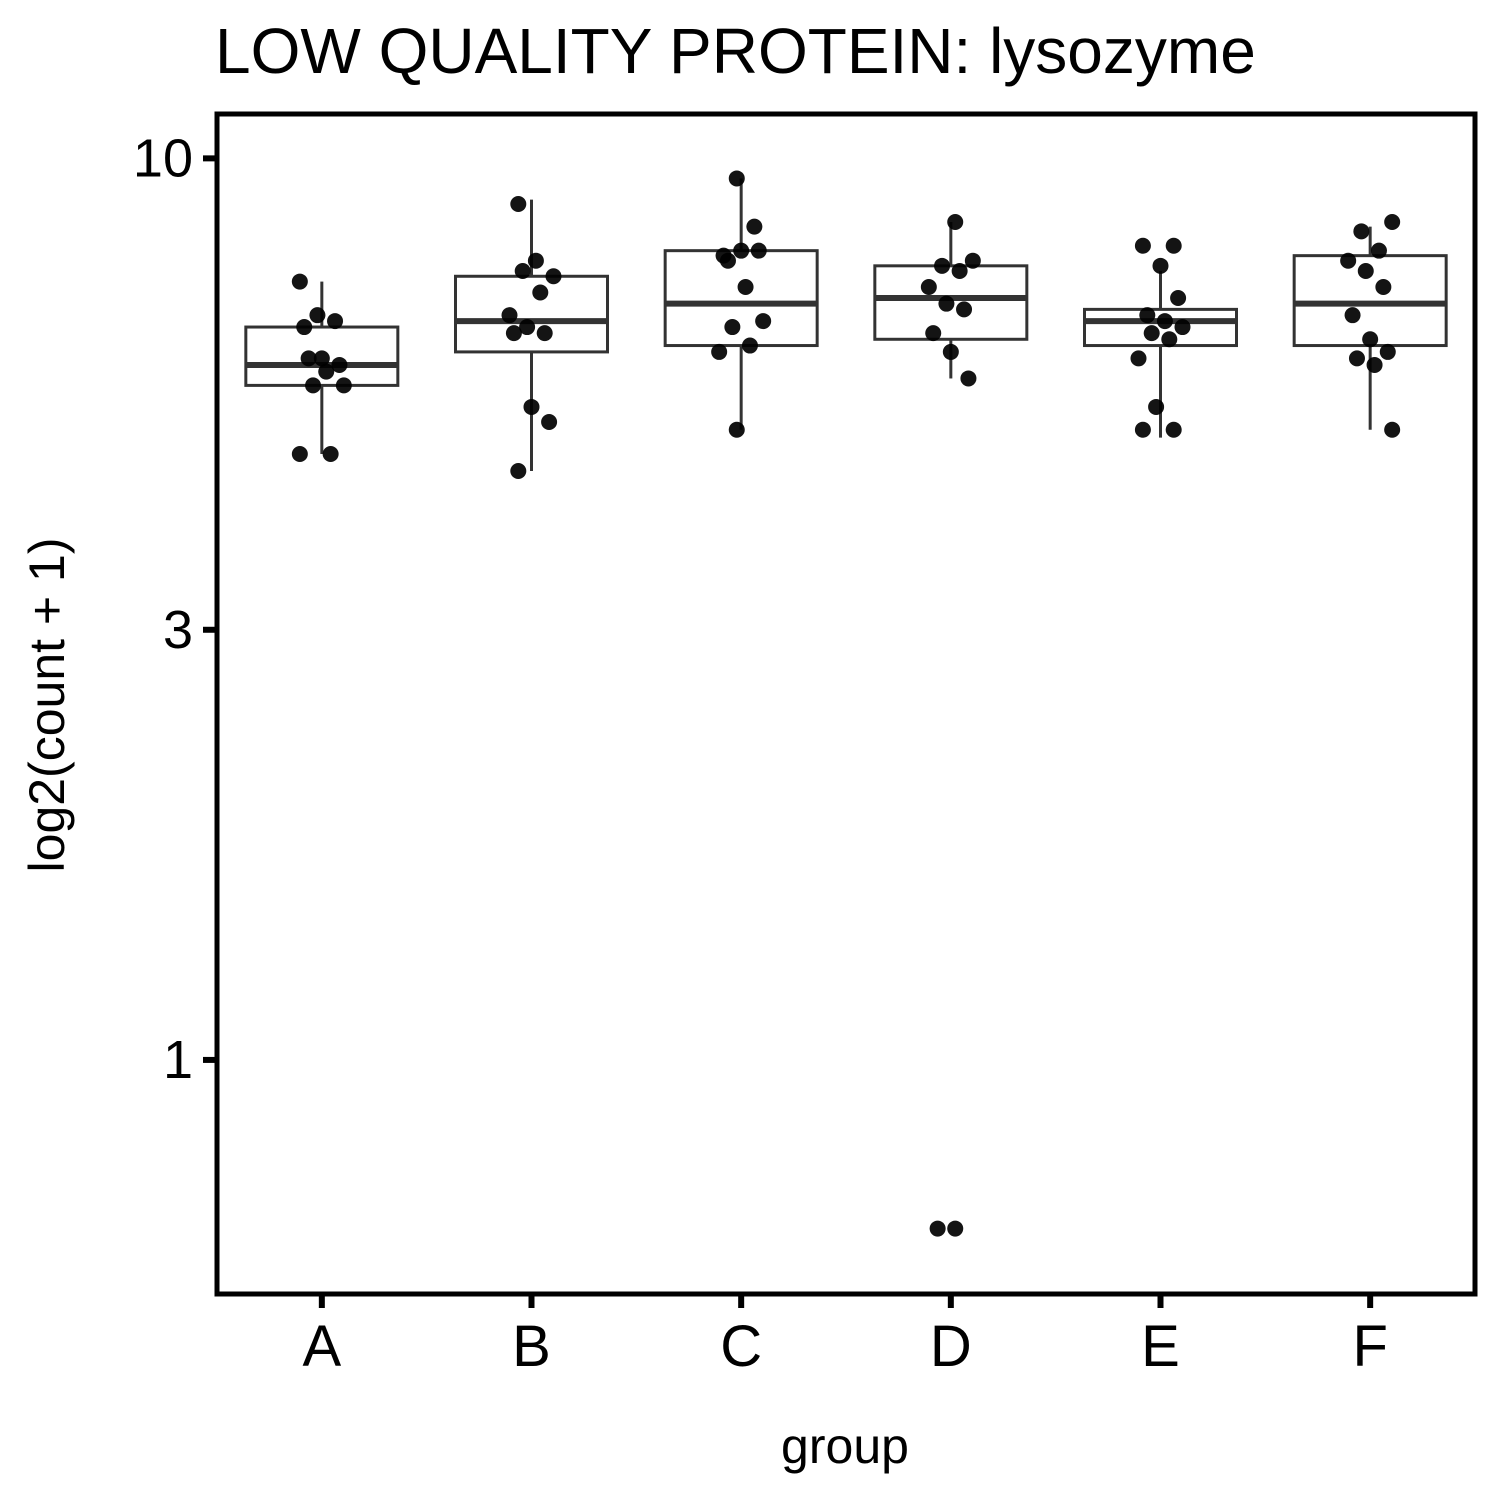 This screenshot has height=1500, width=1500. Describe the element at coordinates (531, 1346) in the screenshot. I see `x-tick-label: B` at that location.